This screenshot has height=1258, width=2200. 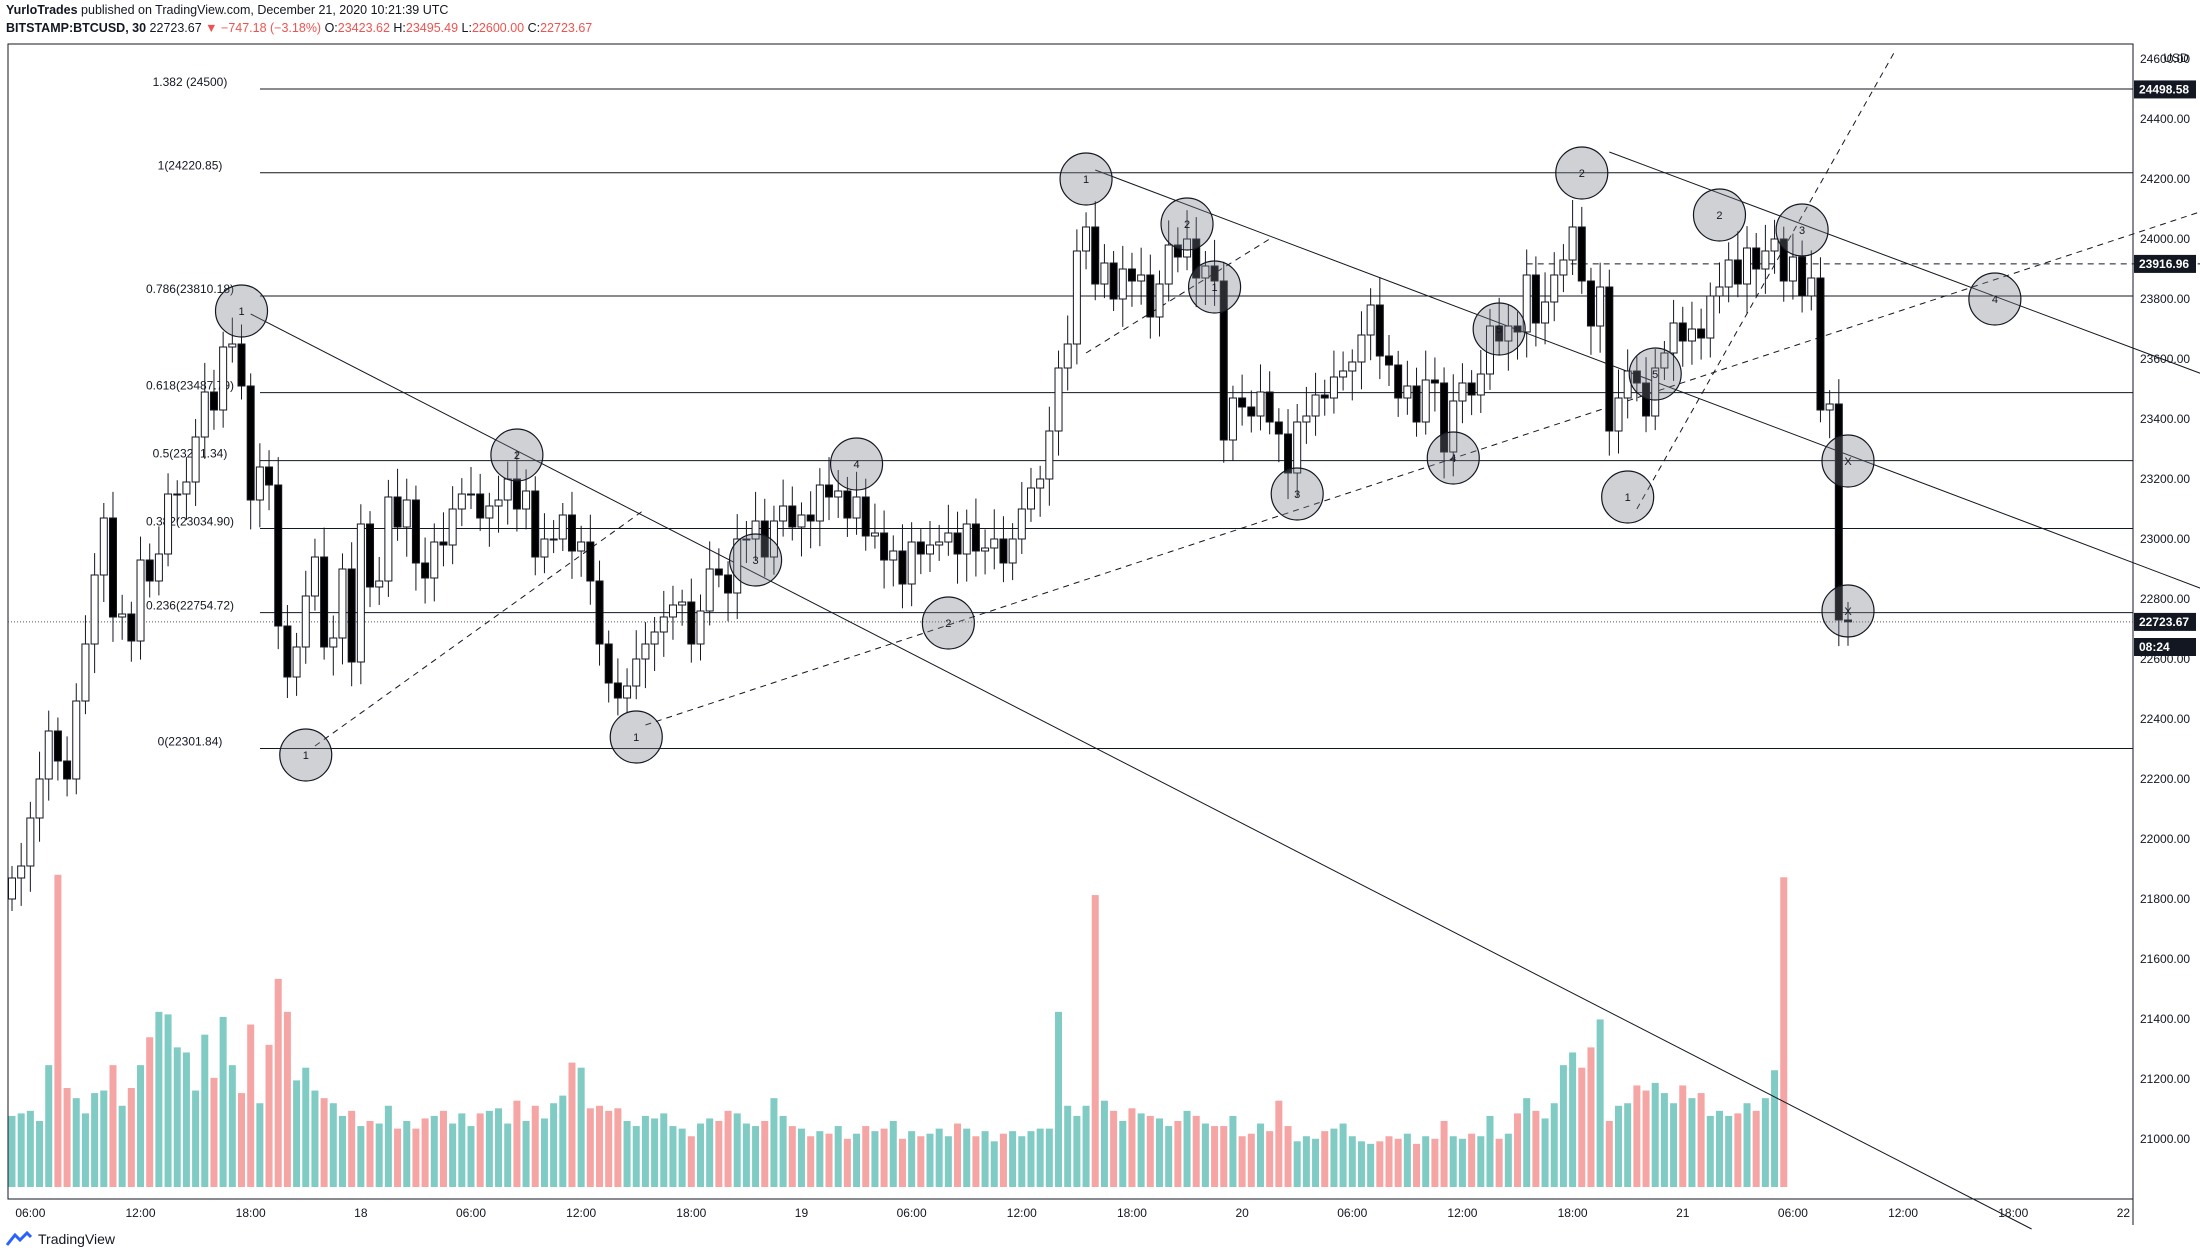 I want to click on tradingview-footer: TradingView, so click(x=60, y=1239).